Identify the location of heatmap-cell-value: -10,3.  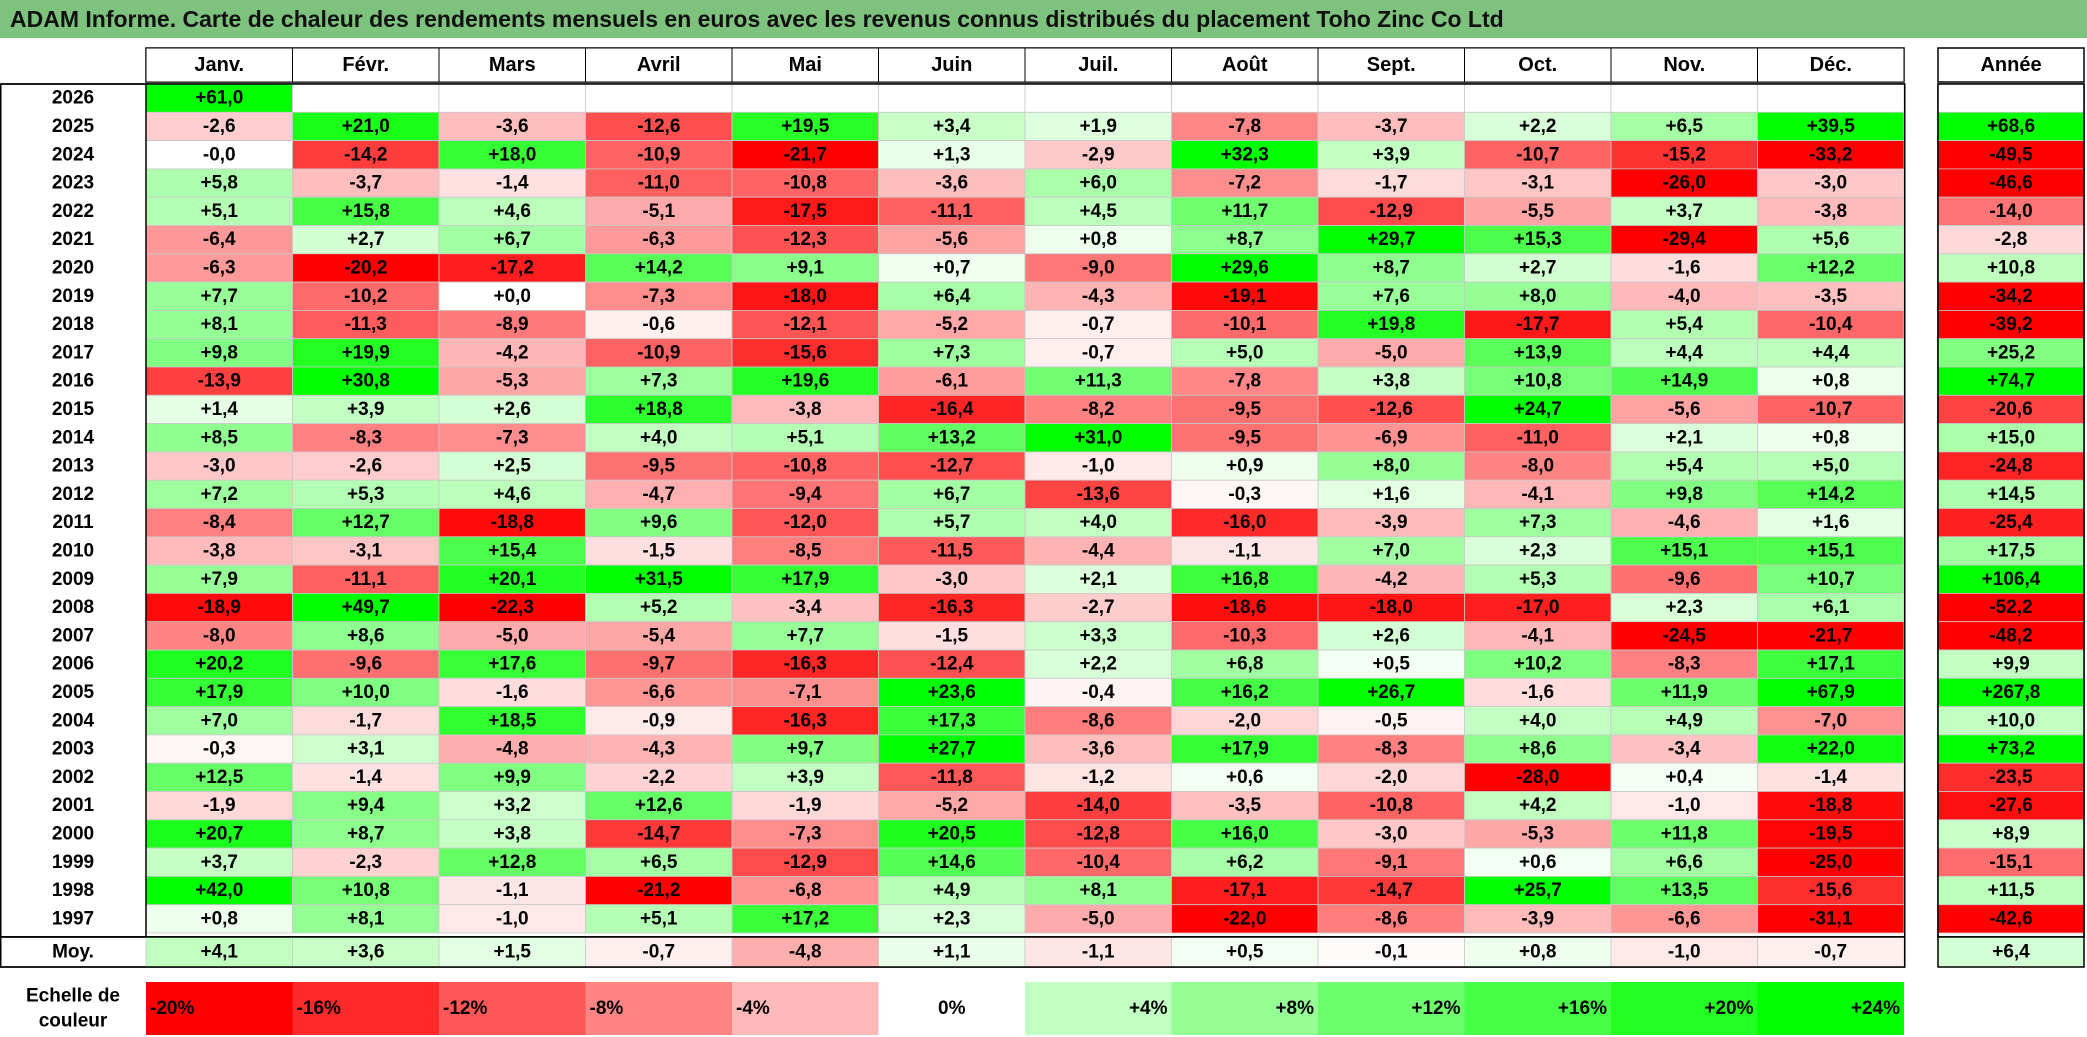
(1244, 635).